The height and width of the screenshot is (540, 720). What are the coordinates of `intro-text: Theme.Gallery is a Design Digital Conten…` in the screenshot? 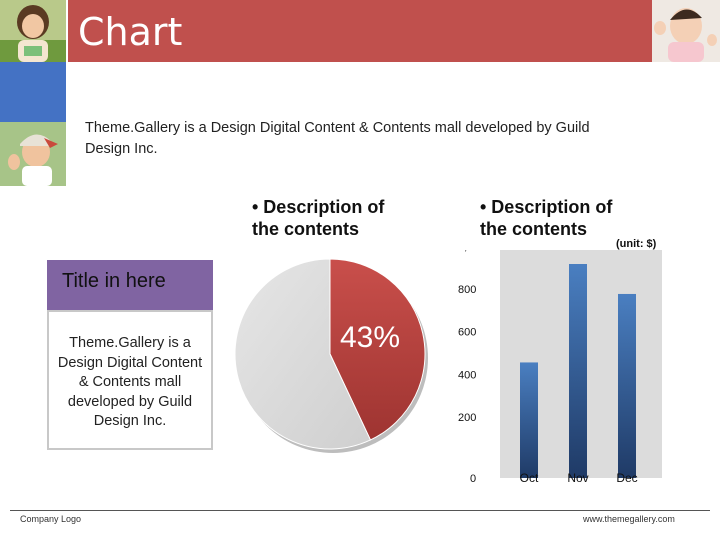 It's located at (337, 138).